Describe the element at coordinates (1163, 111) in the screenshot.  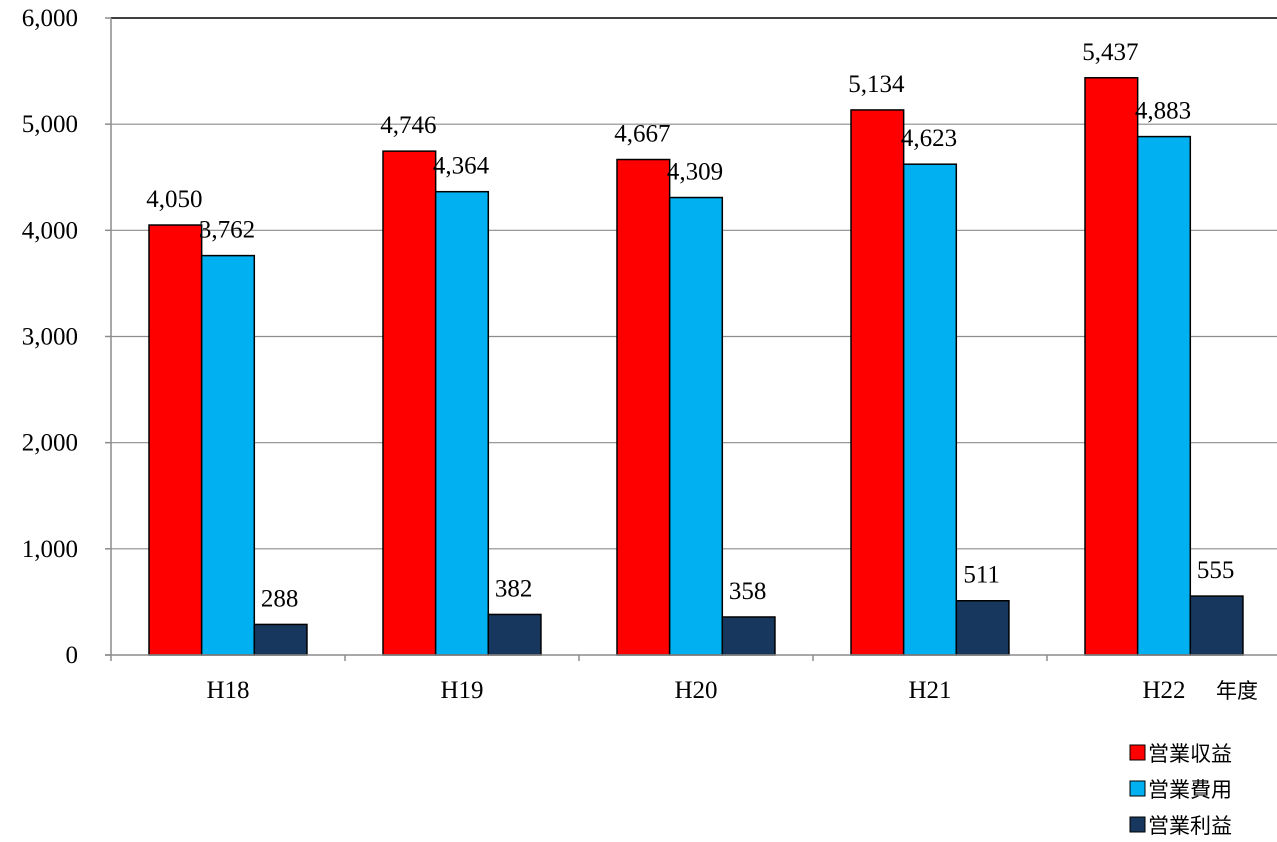
I see `data-label: 4,883` at that location.